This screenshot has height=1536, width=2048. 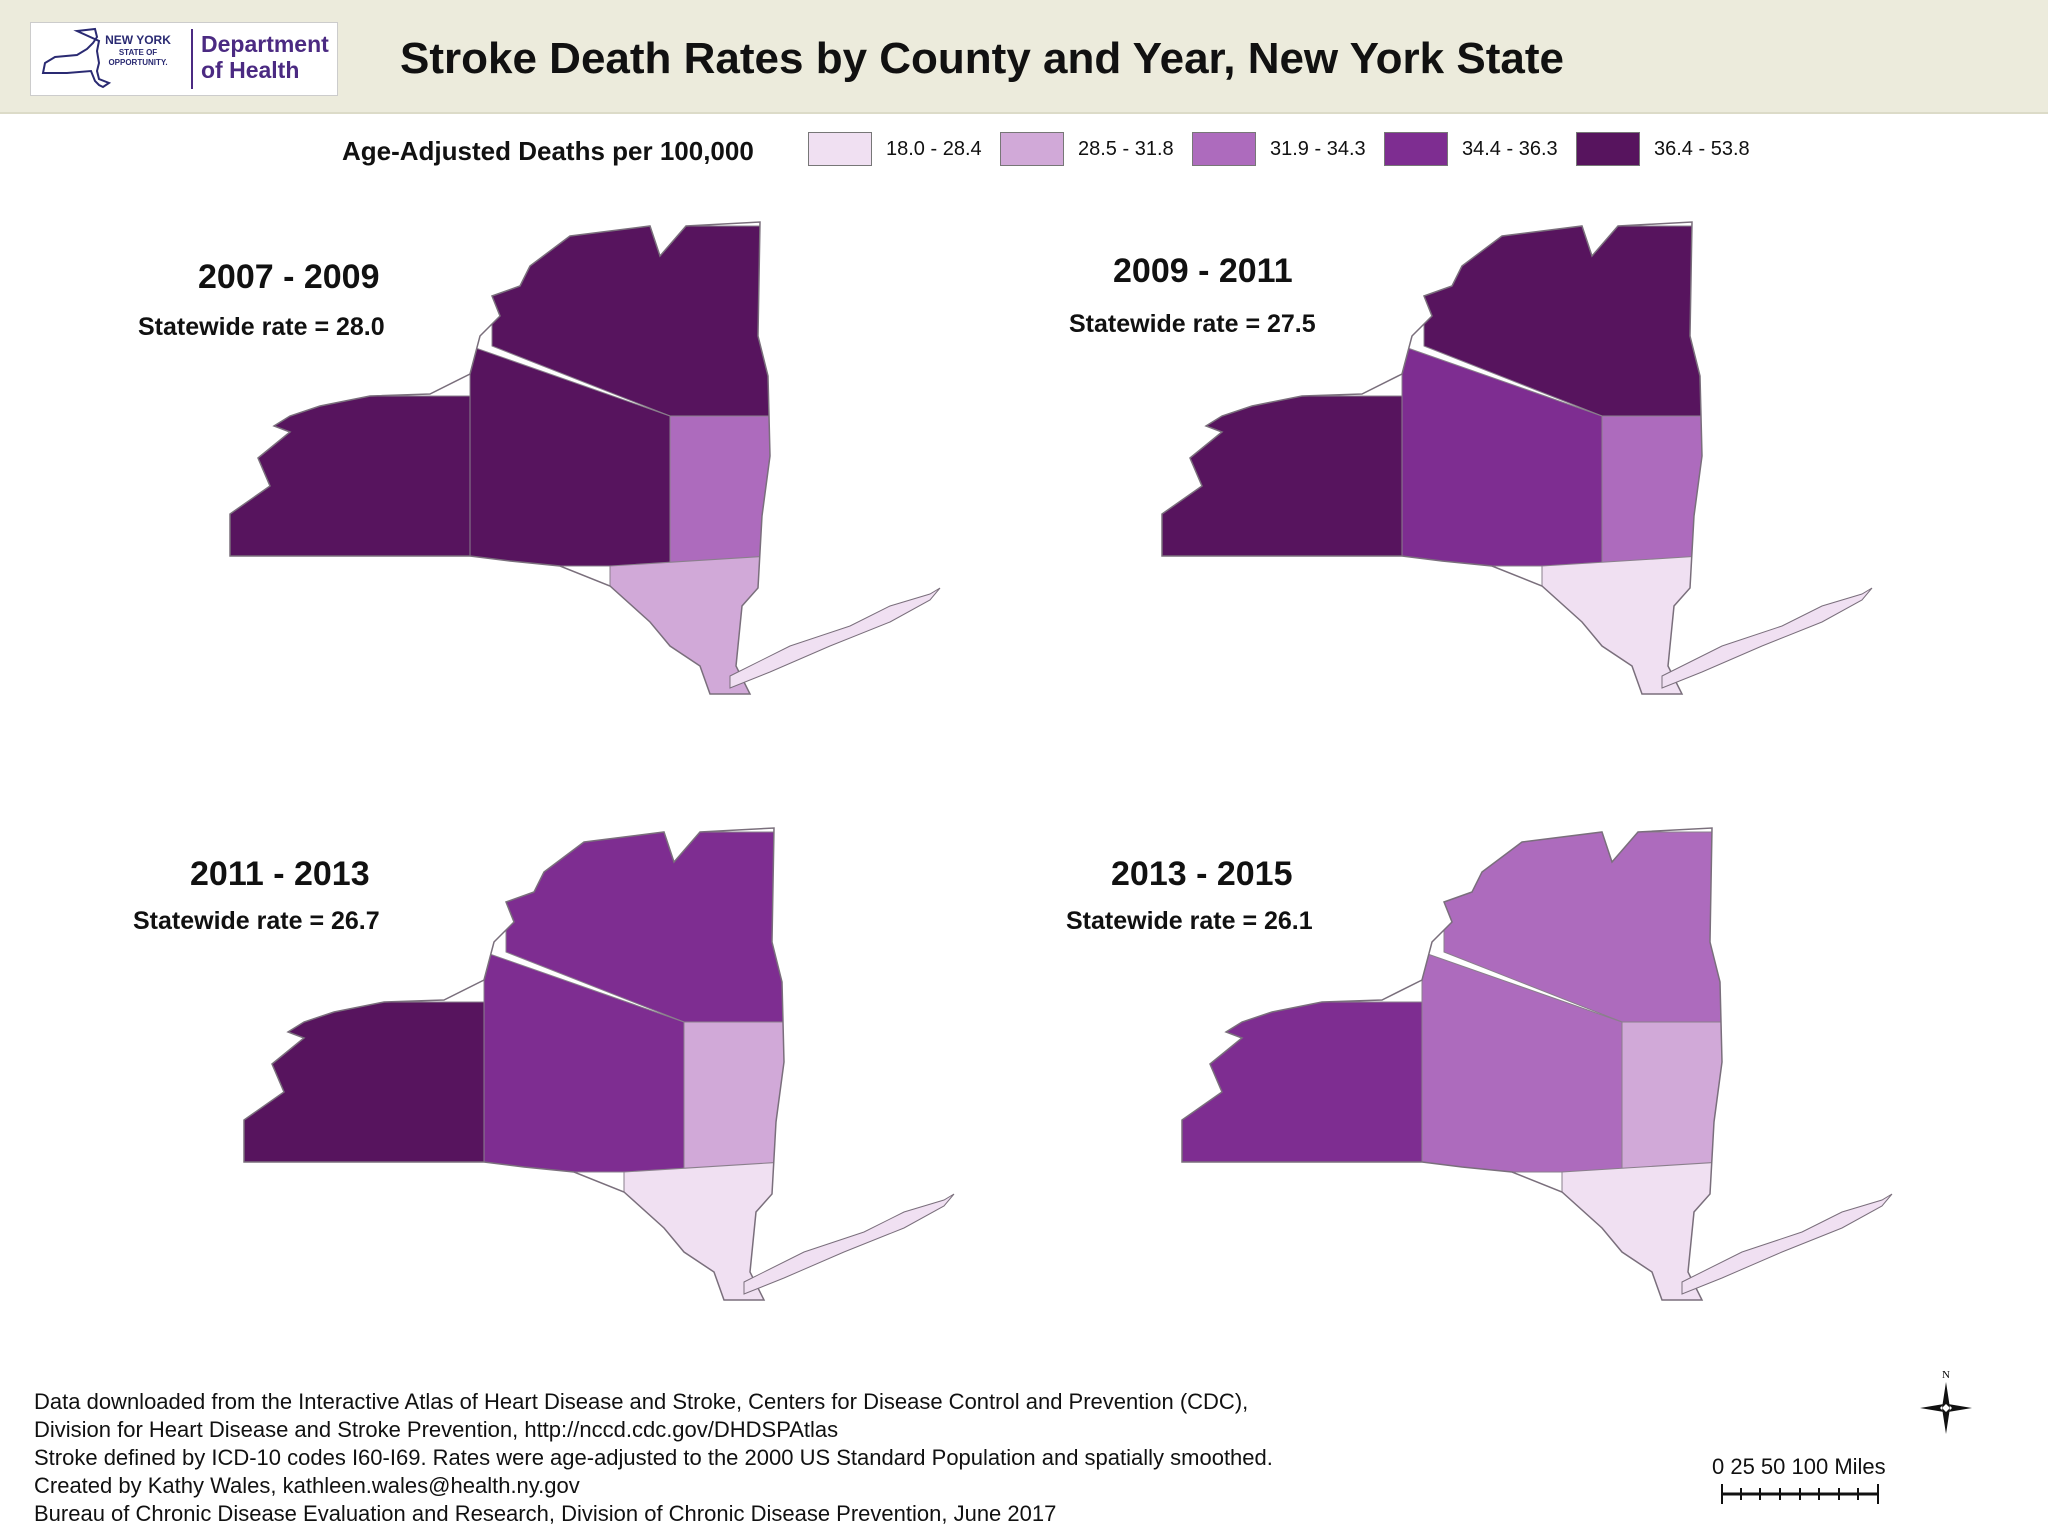 What do you see at coordinates (256, 921) in the screenshot?
I see `map-rate-2011-2013: Statewide rate = 26.7` at bounding box center [256, 921].